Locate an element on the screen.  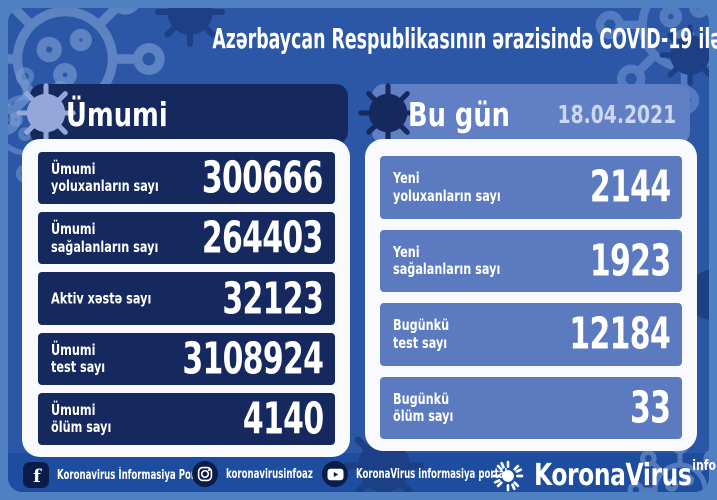
brand-logo: KoronaVirus info is located at coordinates (603, 476).